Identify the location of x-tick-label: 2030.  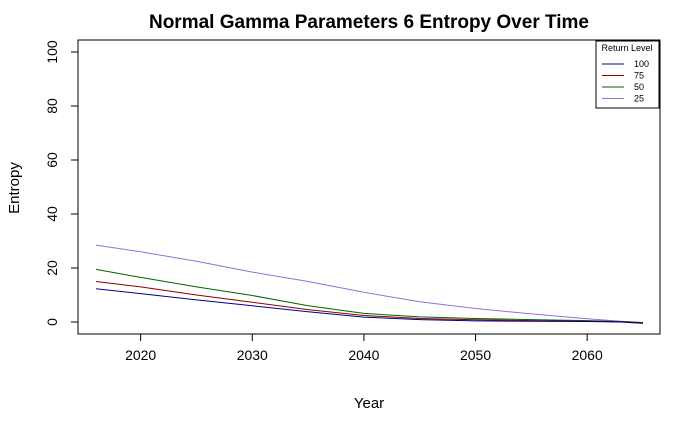
(252, 355).